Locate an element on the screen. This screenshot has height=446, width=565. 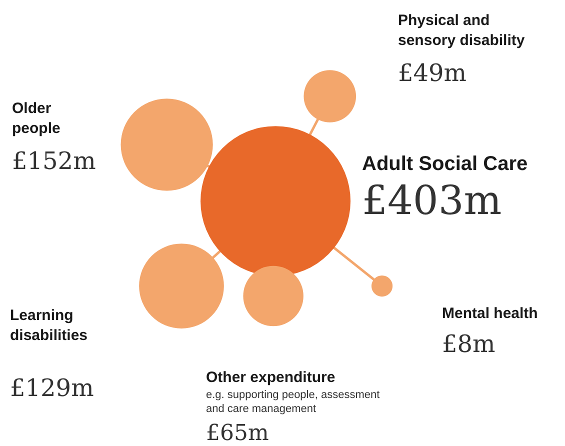
data-label: £8m is located at coordinates (469, 344).